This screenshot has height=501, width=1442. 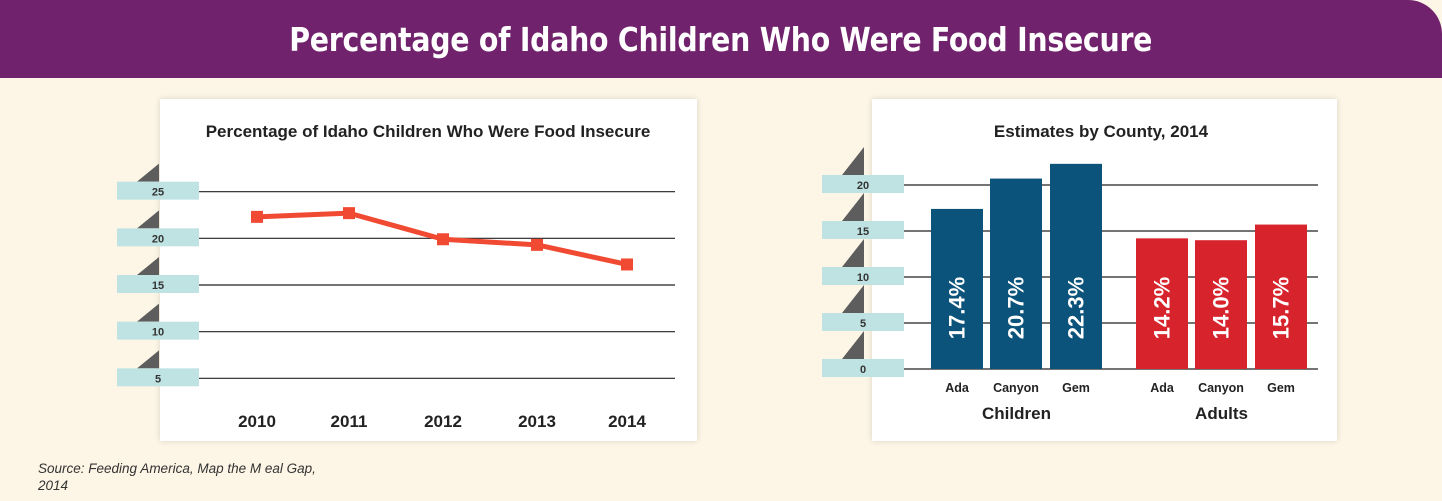 I want to click on line-ytick-25-wedge, so click(x=148, y=172).